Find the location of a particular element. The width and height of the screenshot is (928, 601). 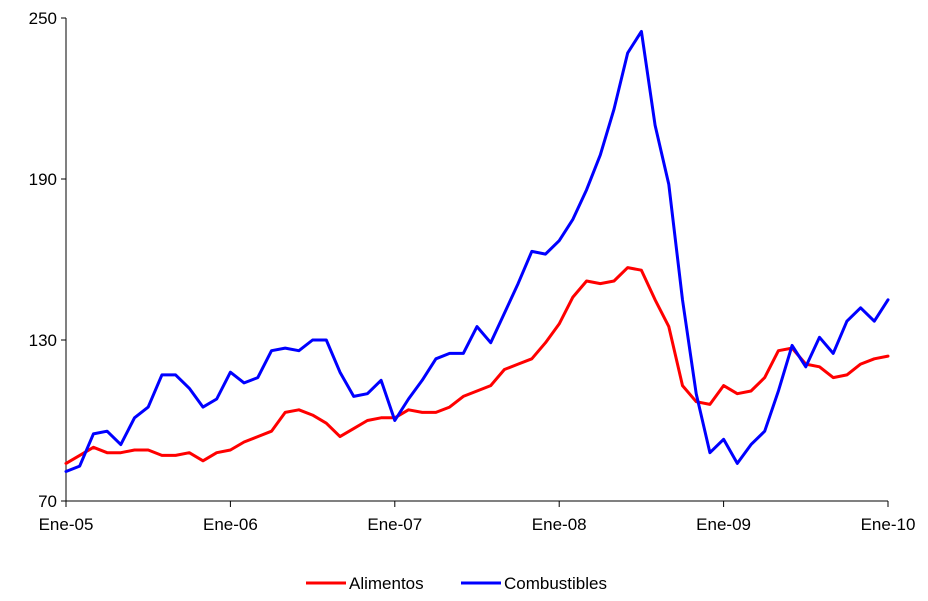

legend-label-combustibles: Combustibles is located at coordinates (555, 583).